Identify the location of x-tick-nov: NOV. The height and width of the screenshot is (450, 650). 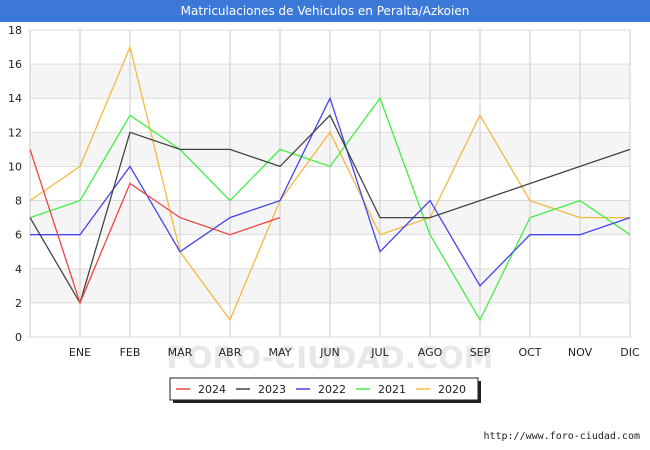
(580, 352).